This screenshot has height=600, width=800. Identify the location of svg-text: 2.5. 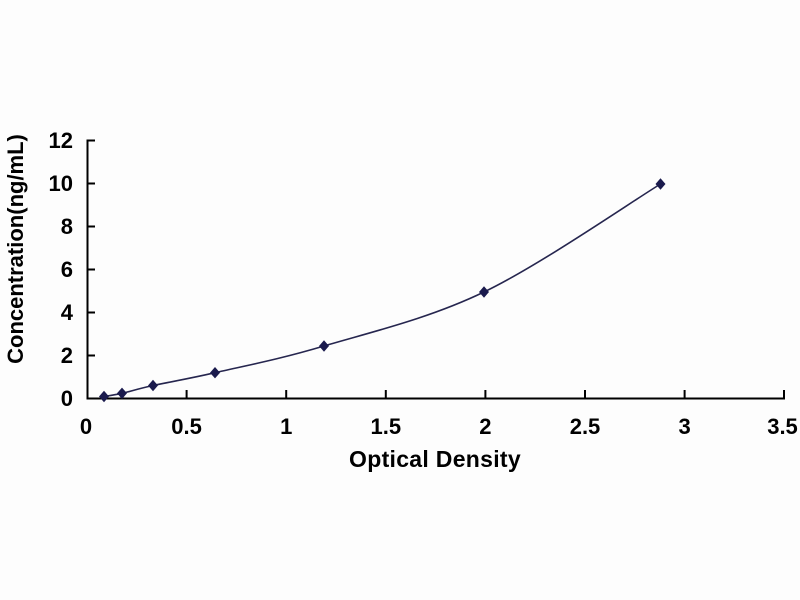
(585, 426).